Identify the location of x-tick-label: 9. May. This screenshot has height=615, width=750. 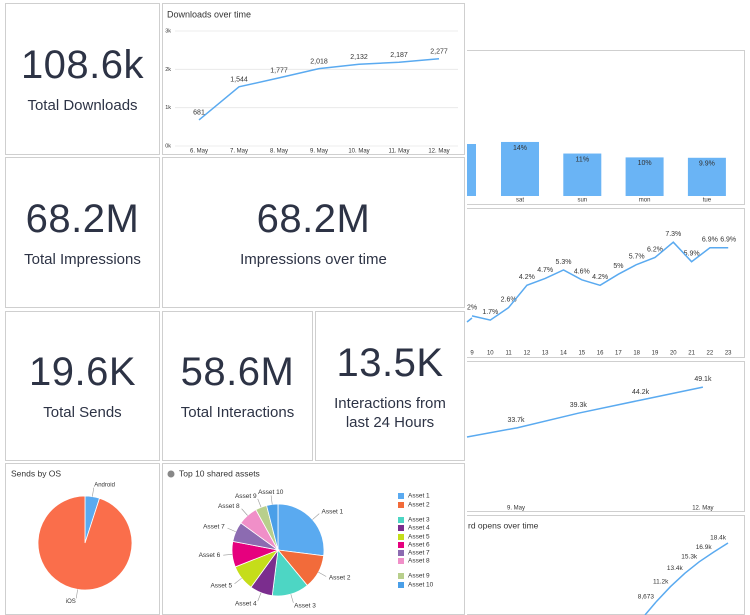
(516, 509).